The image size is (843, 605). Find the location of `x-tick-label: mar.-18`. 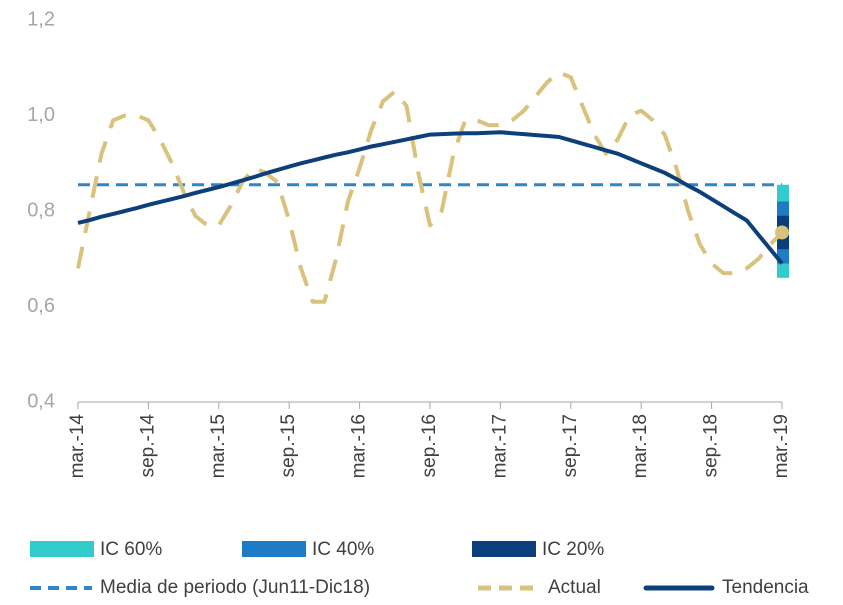

x-tick-label: mar.-18 is located at coordinates (640, 446).